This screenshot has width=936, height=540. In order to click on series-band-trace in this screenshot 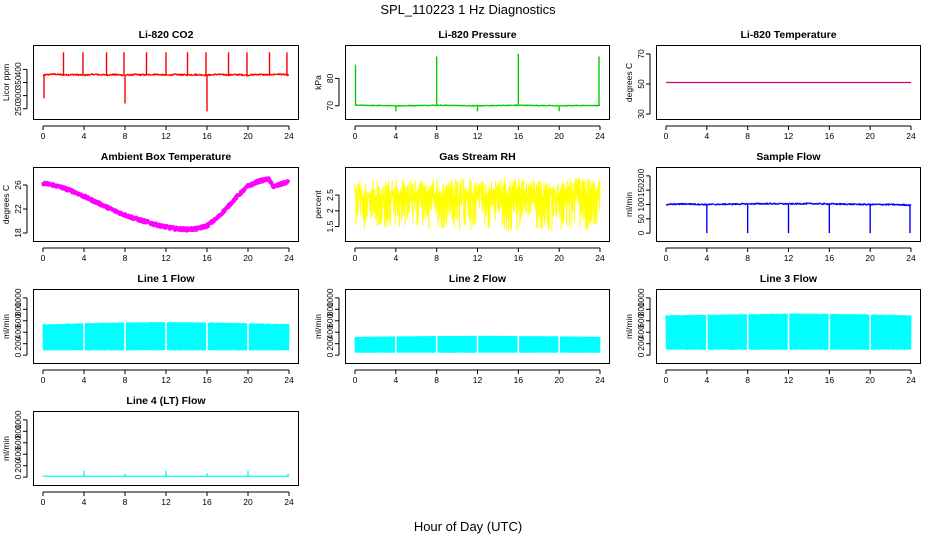, I will do `click(477, 204)`.